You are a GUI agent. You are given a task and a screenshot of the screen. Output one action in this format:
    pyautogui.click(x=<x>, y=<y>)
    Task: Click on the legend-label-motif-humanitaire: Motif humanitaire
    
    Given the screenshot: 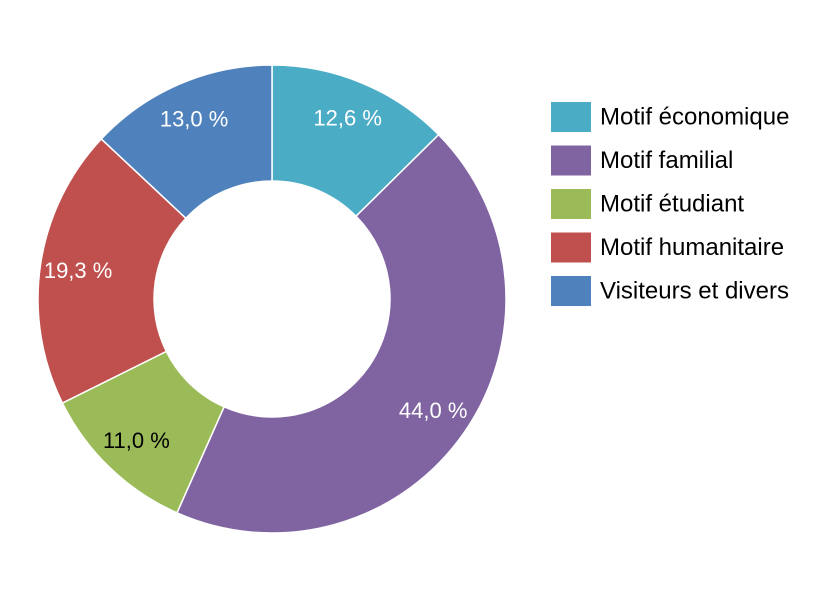 What is the action you would take?
    pyautogui.click(x=692, y=247)
    